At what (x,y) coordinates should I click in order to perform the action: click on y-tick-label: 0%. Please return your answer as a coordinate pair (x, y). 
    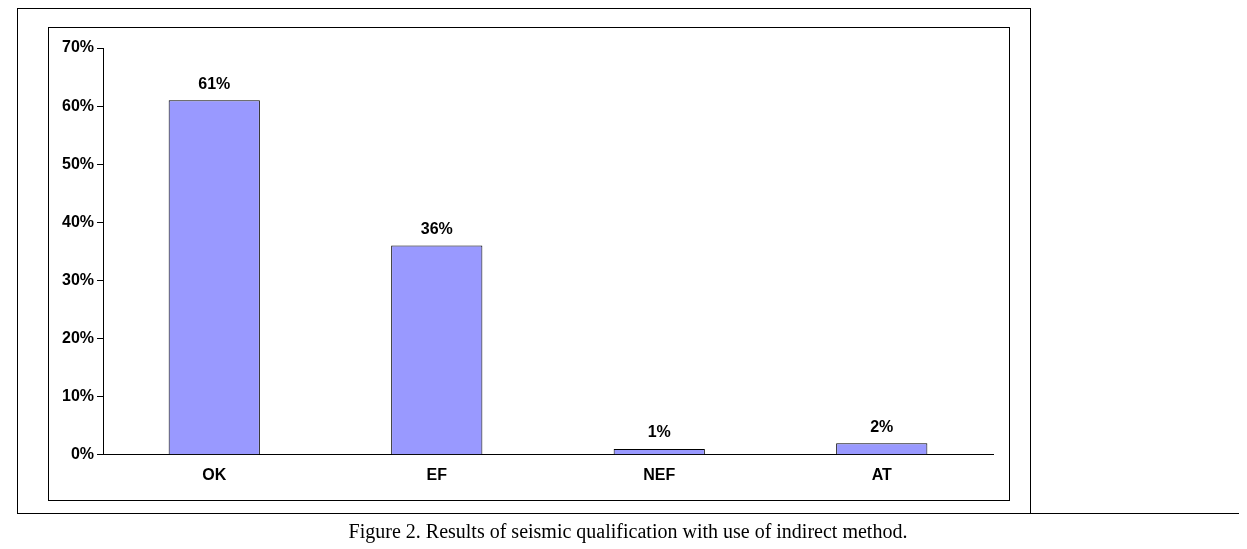
    Looking at the image, I should click on (82, 454).